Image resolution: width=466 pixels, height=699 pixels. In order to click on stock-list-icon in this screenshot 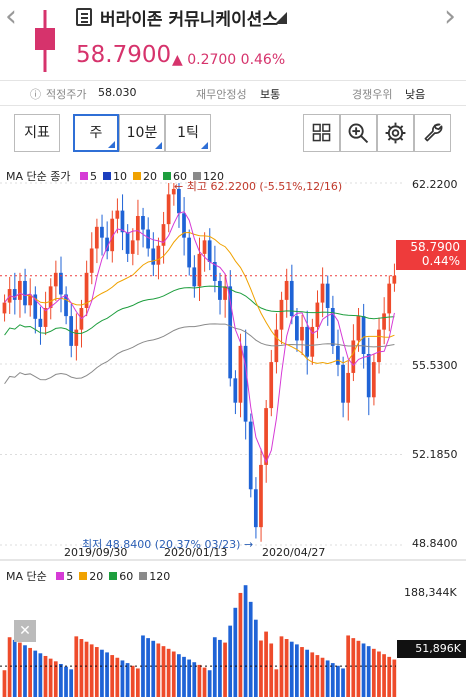, I will do `click(84, 17)`.